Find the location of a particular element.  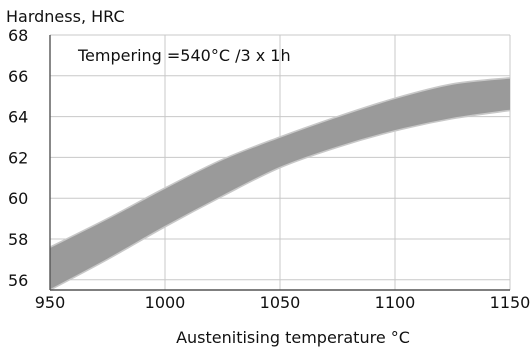

x-tick-labels: 950 1000 1050 1100 1150 is located at coordinates (283, 302).